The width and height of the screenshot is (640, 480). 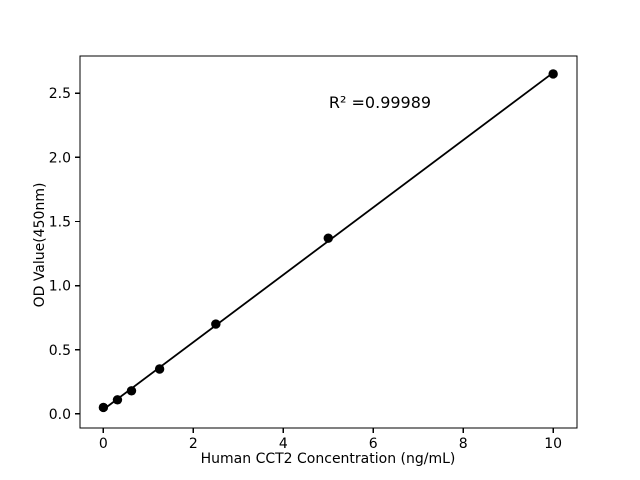 What do you see at coordinates (60, 222) in the screenshot?
I see `y-tick-label: 1.5` at bounding box center [60, 222].